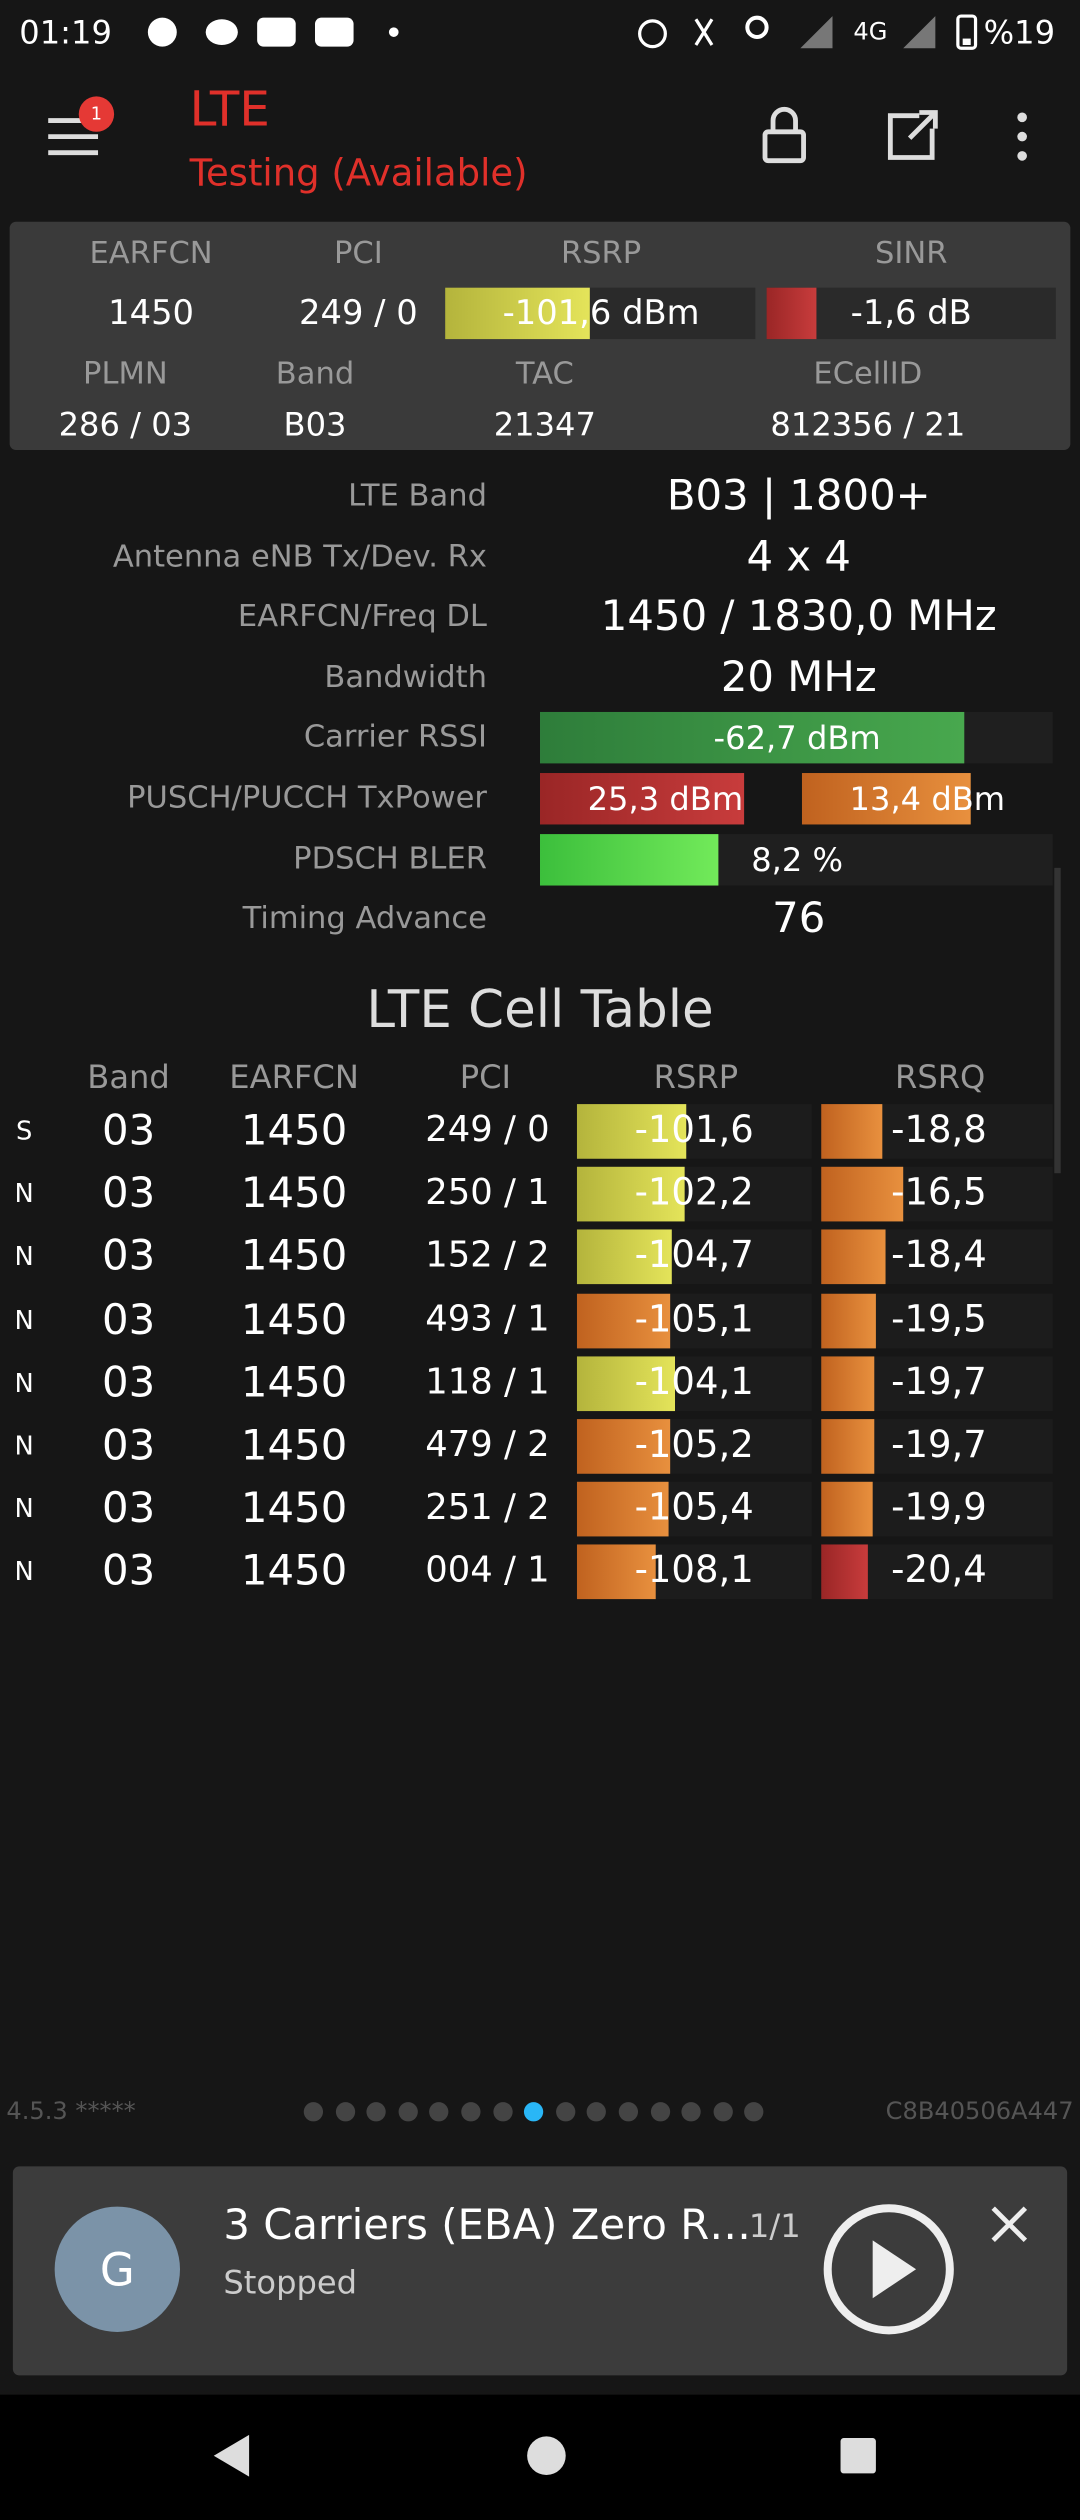 The image size is (1080, 2520). I want to click on cell-rsrq: -19,5, so click(939, 1319).